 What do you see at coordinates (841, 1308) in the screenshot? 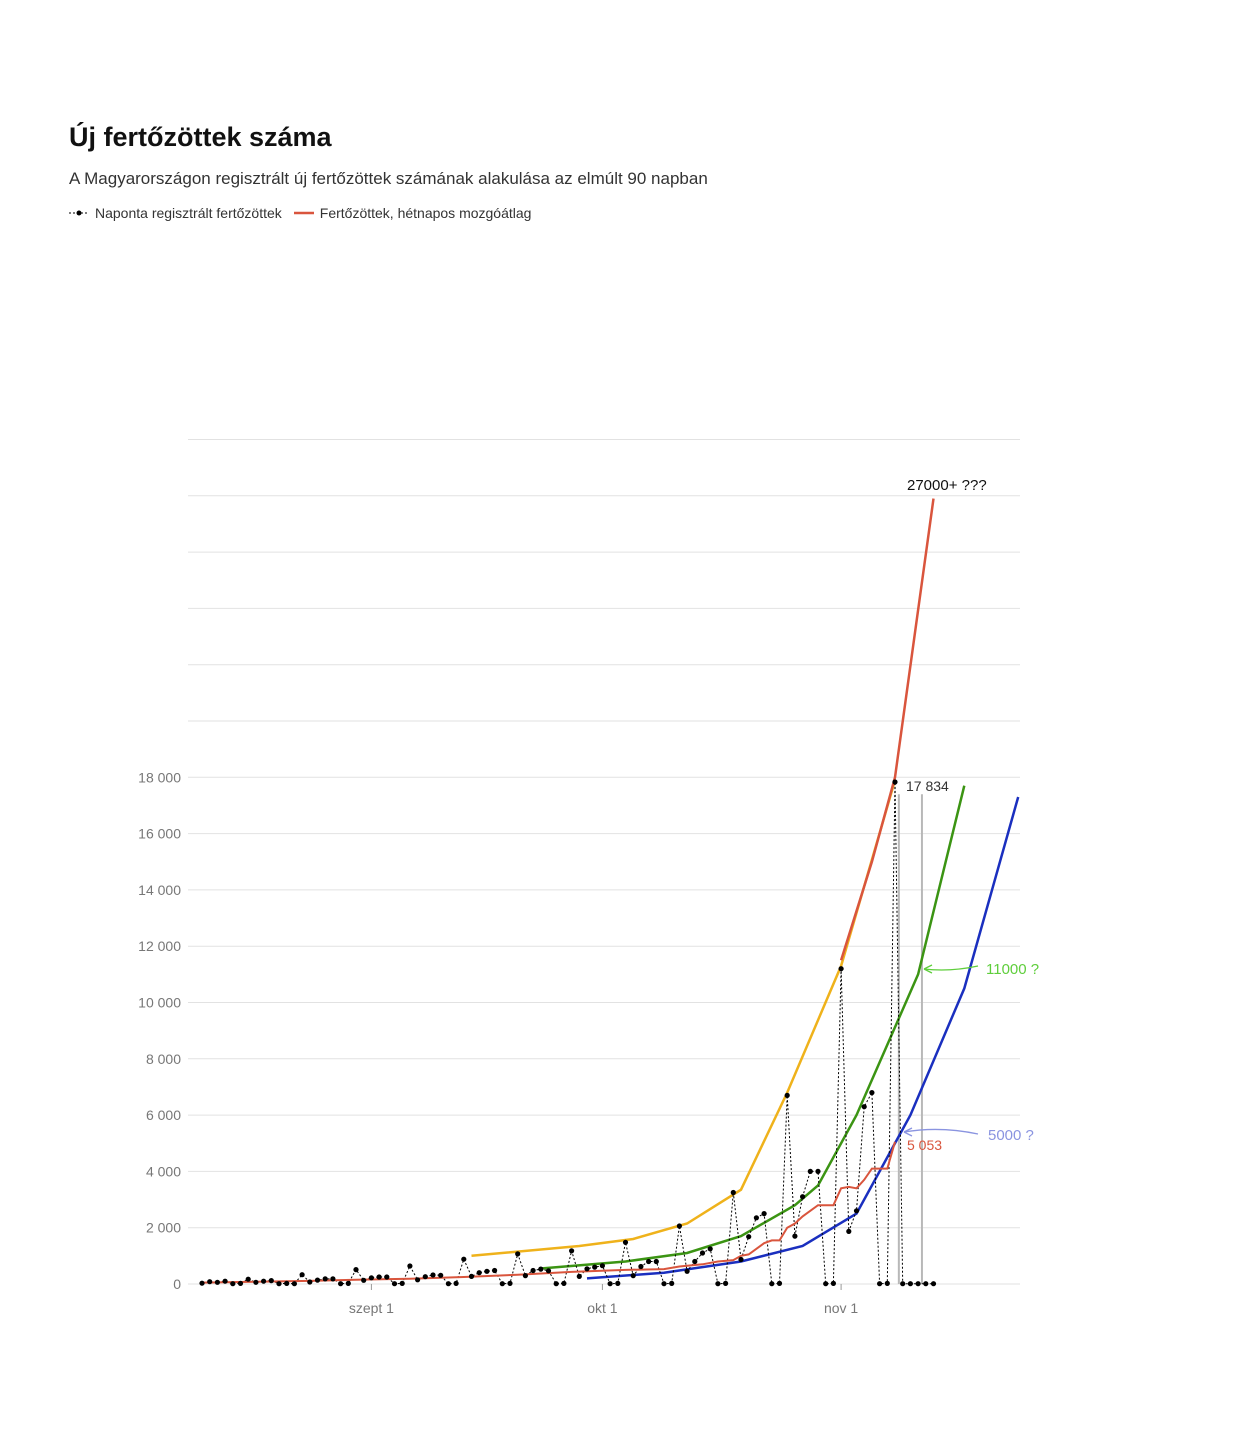
I see `x-tick-label: nov 1` at bounding box center [841, 1308].